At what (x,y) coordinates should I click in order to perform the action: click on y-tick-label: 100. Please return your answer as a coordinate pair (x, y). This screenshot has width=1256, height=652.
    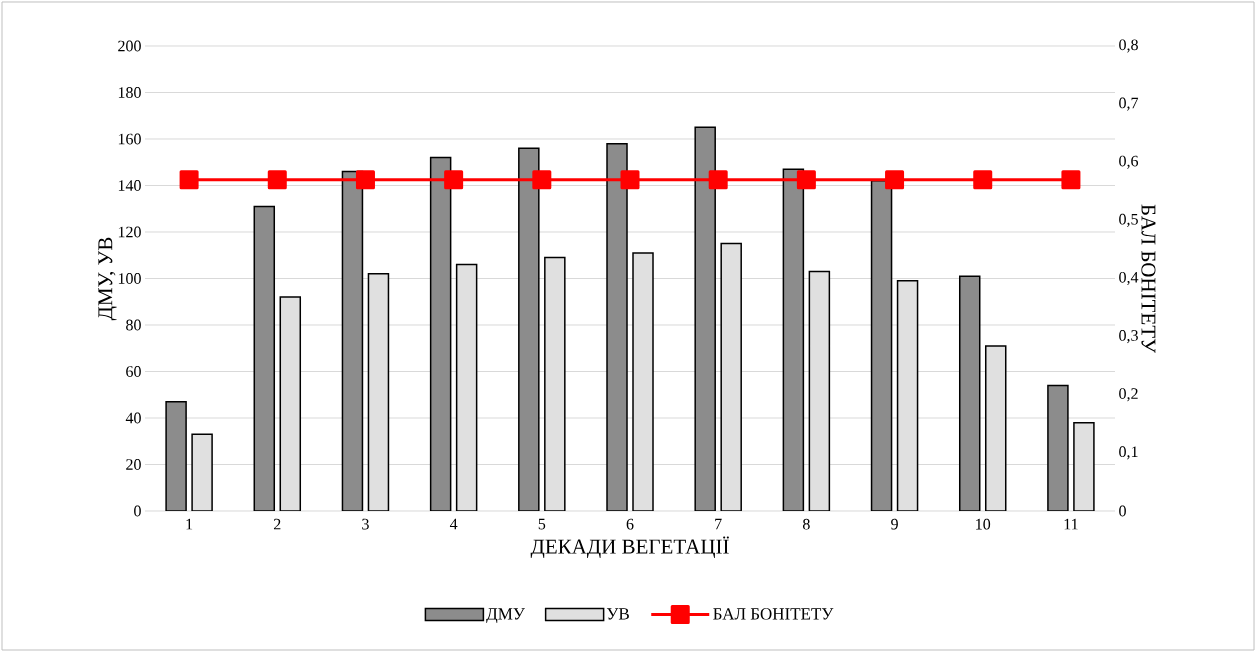
    Looking at the image, I should click on (129, 278).